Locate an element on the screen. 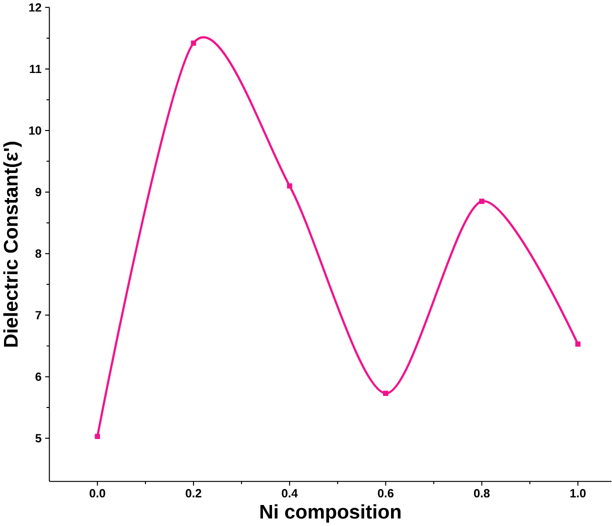 The height and width of the screenshot is (526, 612). y-tick-label: 9 is located at coordinates (38, 192).